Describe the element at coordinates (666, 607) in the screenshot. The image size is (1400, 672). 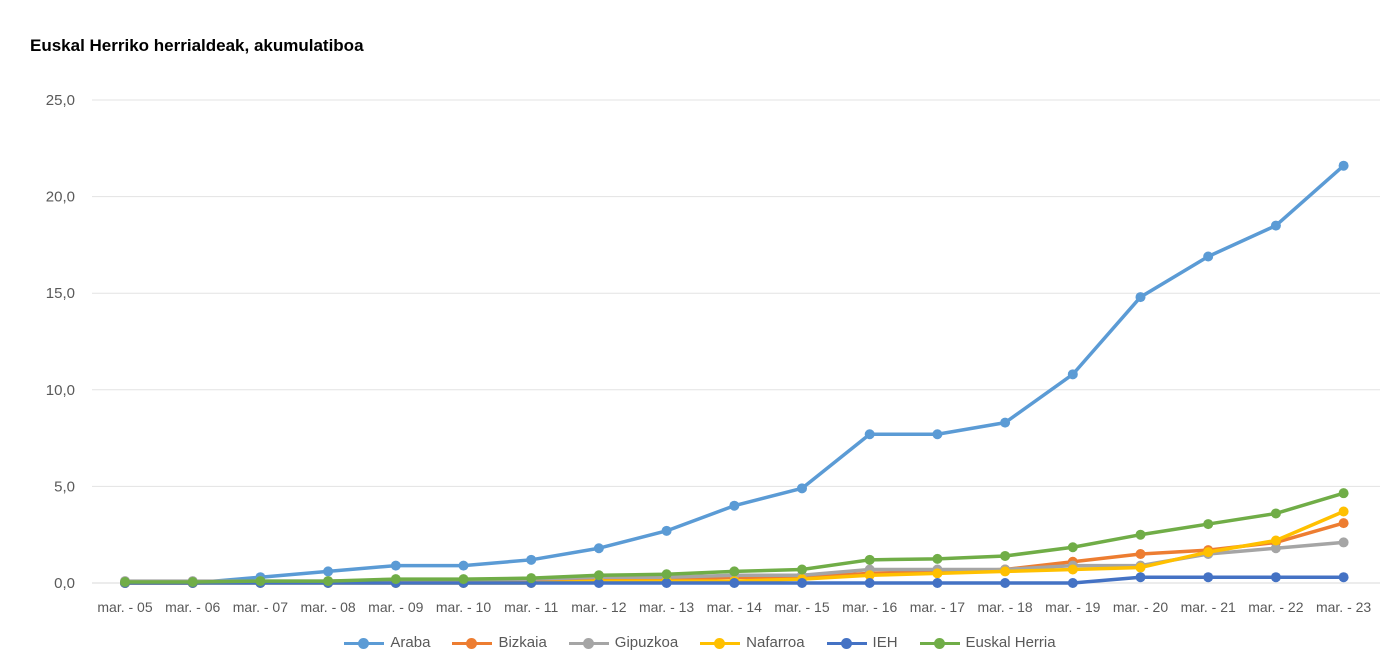
I see `x-tick-label: mar. - 13` at that location.